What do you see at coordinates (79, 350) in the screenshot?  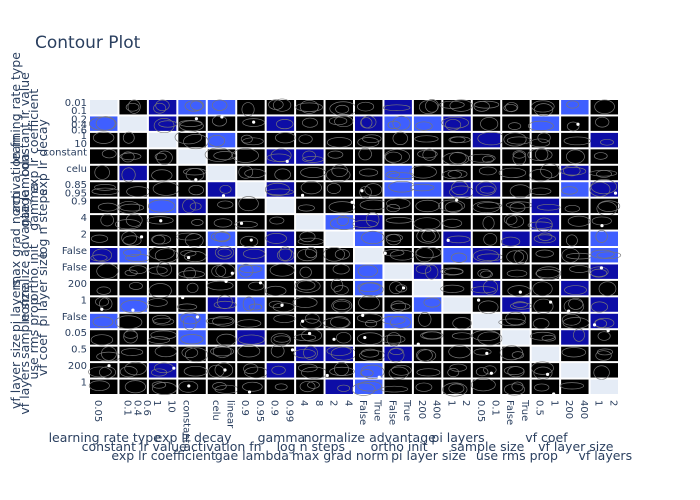 I see `y-tick-label: 0.5` at bounding box center [79, 350].